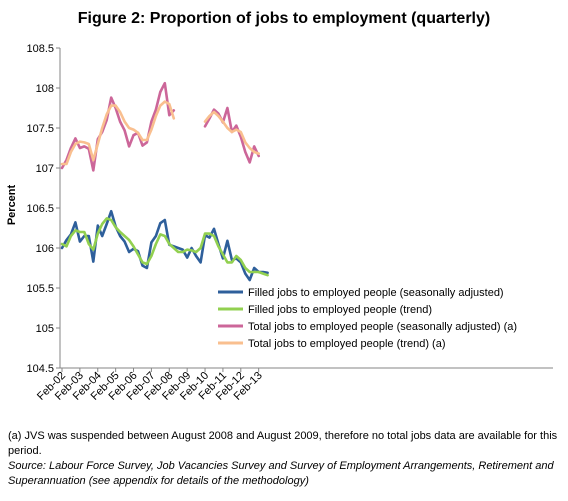 The image size is (568, 501). I want to click on y-tick-label: 105.5, so click(40, 289).